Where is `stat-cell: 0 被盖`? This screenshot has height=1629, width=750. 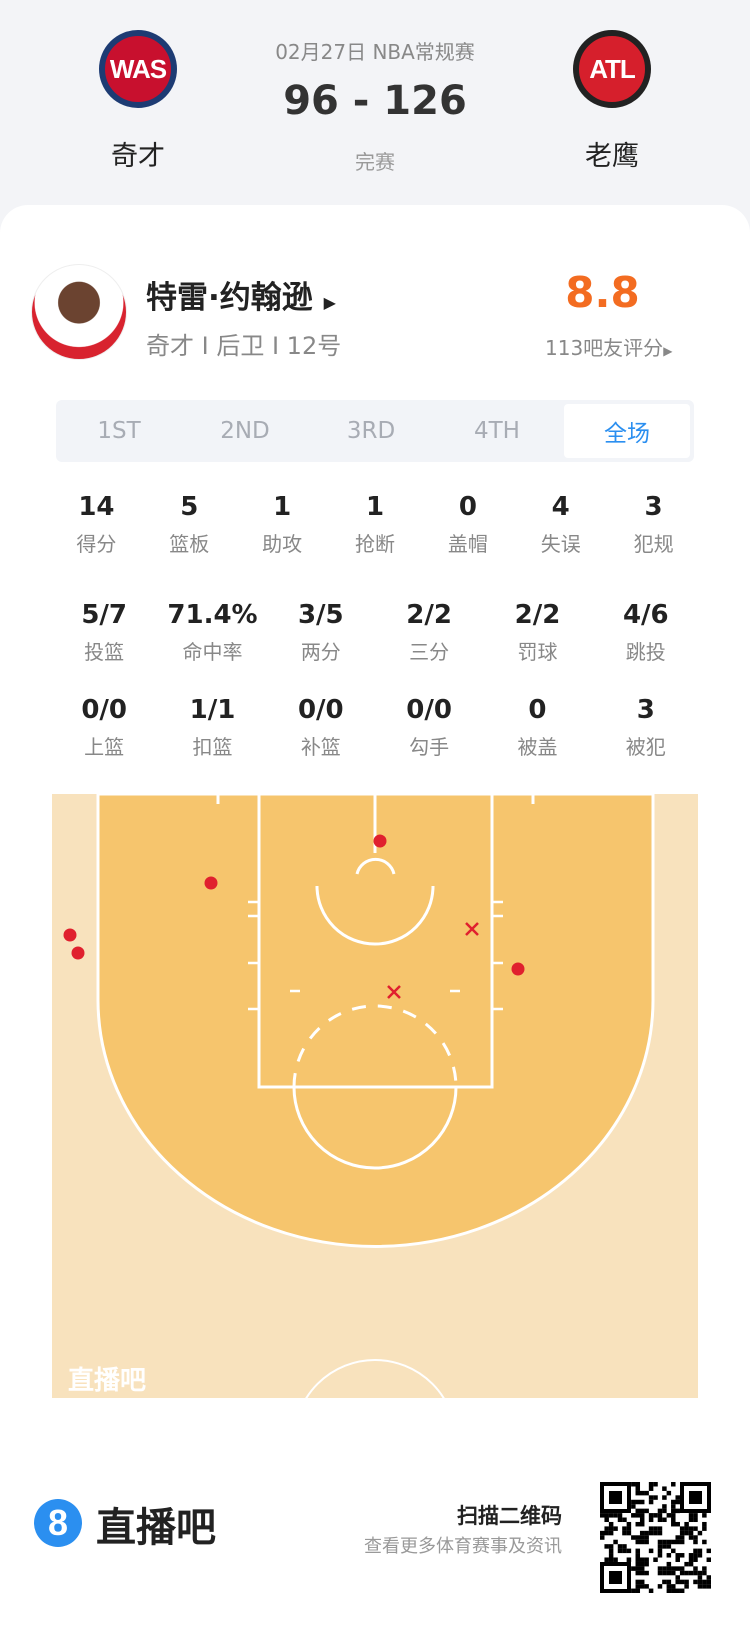 stat-cell: 0 被盖 is located at coordinates (537, 727).